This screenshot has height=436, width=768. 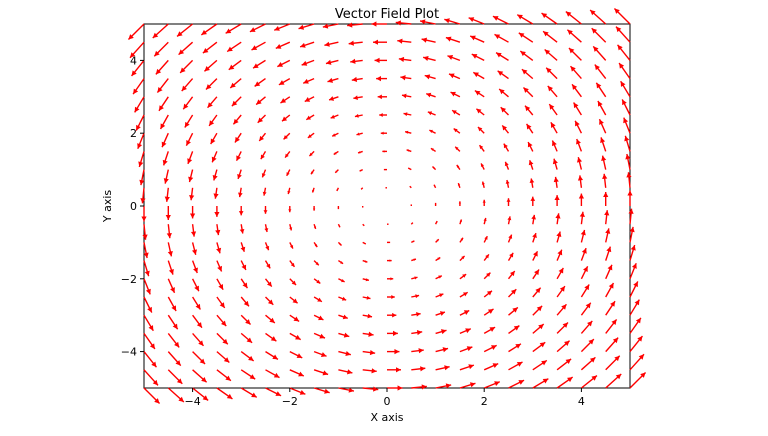 I want to click on y-tick-label: 2, so click(x=133, y=133).